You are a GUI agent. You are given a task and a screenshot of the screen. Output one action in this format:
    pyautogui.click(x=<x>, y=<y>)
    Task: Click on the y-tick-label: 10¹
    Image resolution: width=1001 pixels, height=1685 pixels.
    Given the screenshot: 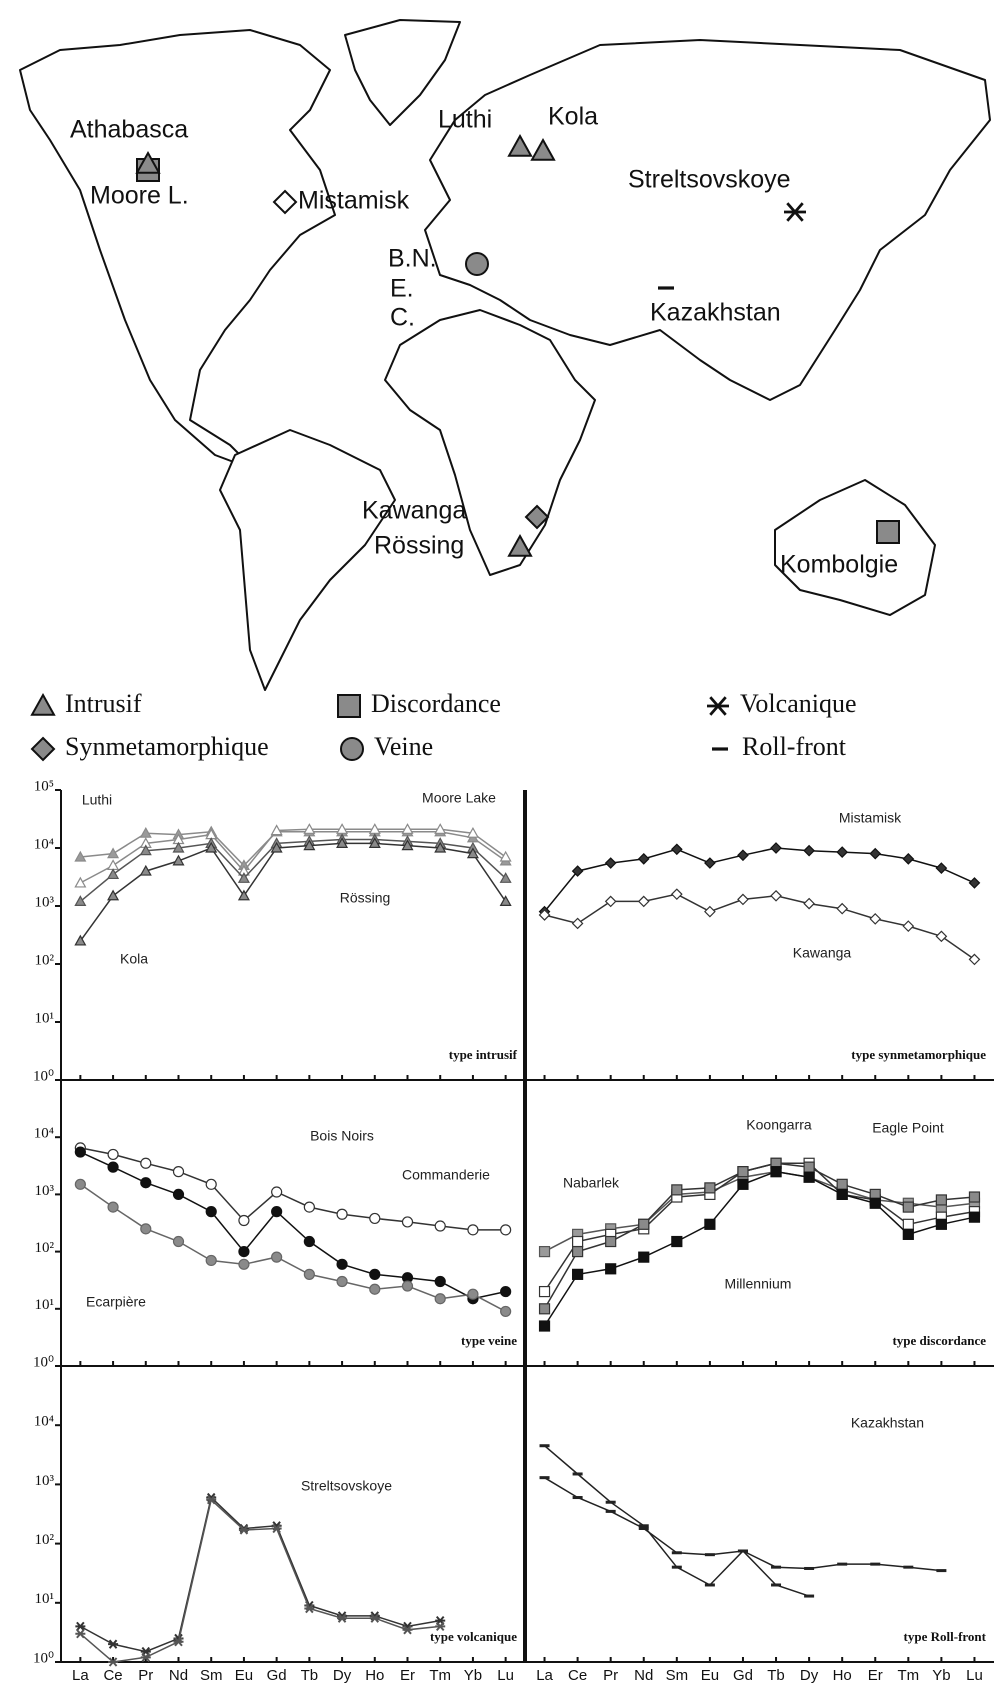 What is the action you would take?
    pyautogui.click(x=45, y=1018)
    